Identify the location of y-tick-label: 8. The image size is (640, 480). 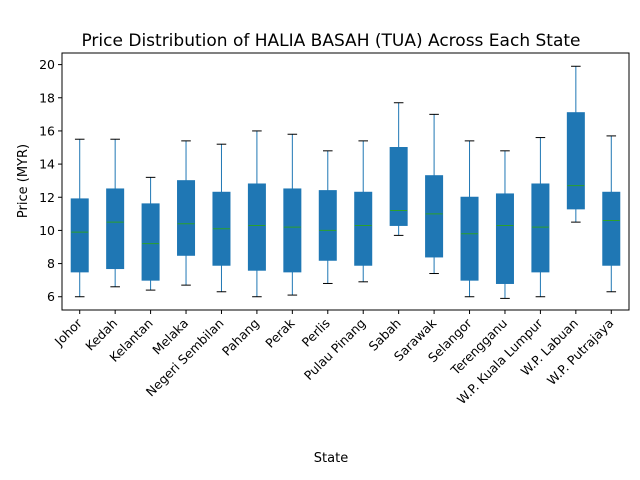
(51, 263).